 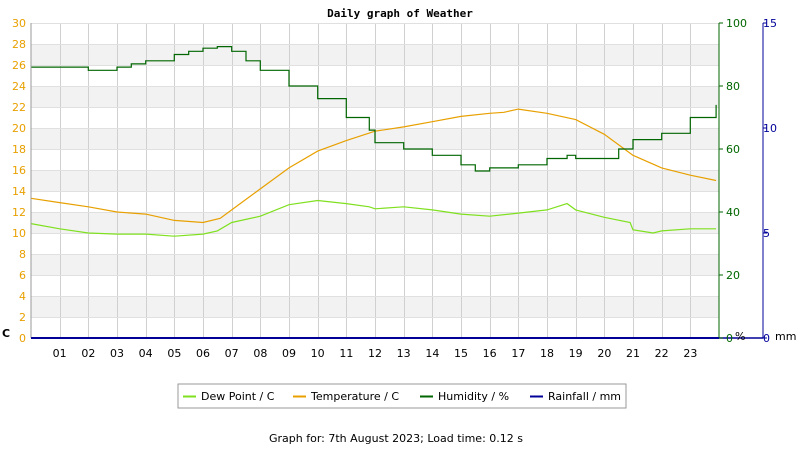 I want to click on x-tick-label: 17, so click(x=518, y=353).